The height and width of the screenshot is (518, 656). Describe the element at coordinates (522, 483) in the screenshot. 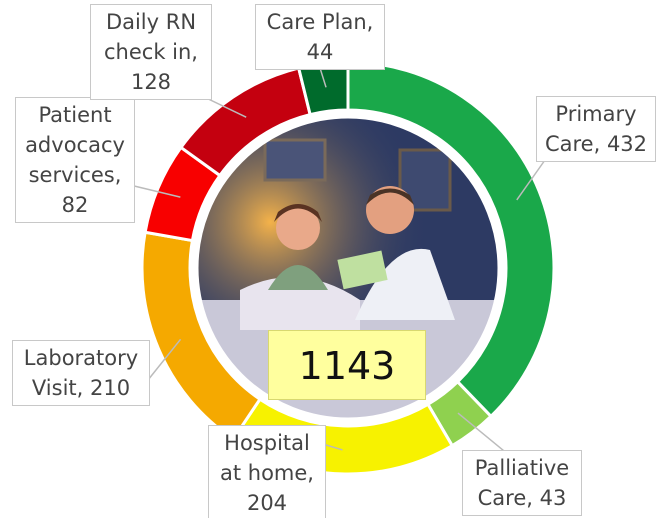

I see `data-label: Palliative Care, 43` at that location.